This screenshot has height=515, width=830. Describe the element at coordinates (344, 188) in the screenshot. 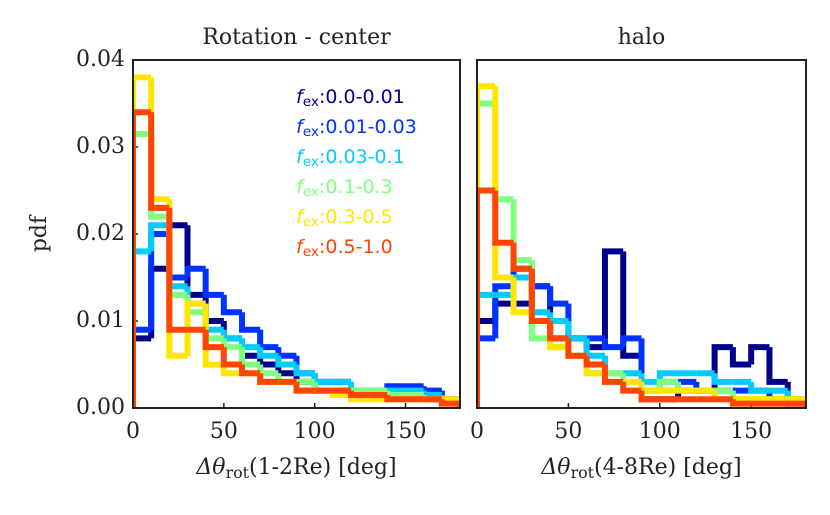

I see `legend-entry: fex:0.1-0.3` at that location.